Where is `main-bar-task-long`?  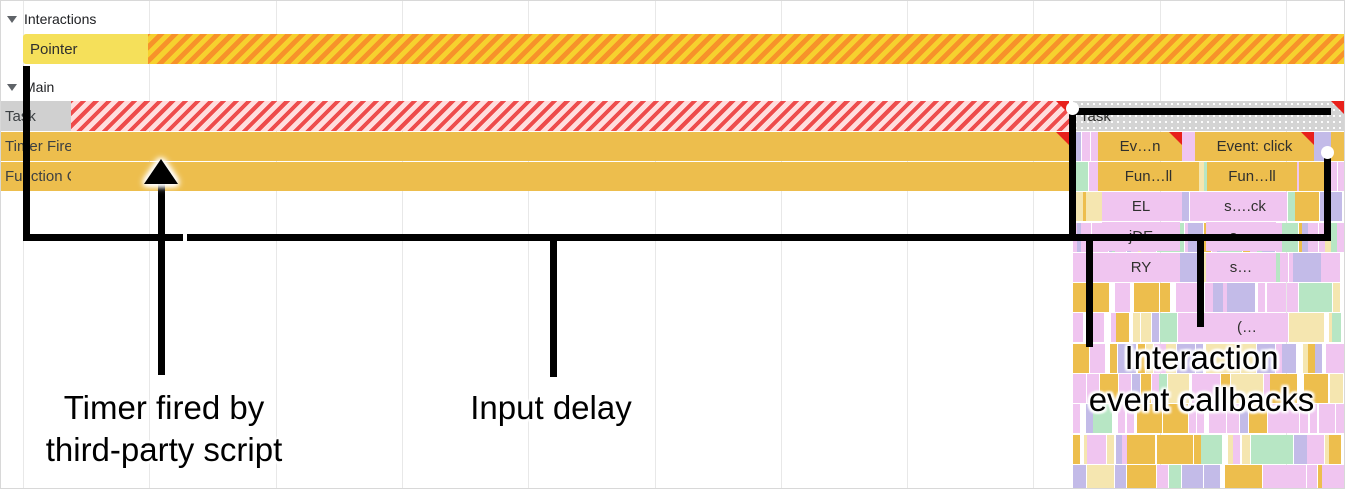 main-bar-task-long is located at coordinates (546, 116).